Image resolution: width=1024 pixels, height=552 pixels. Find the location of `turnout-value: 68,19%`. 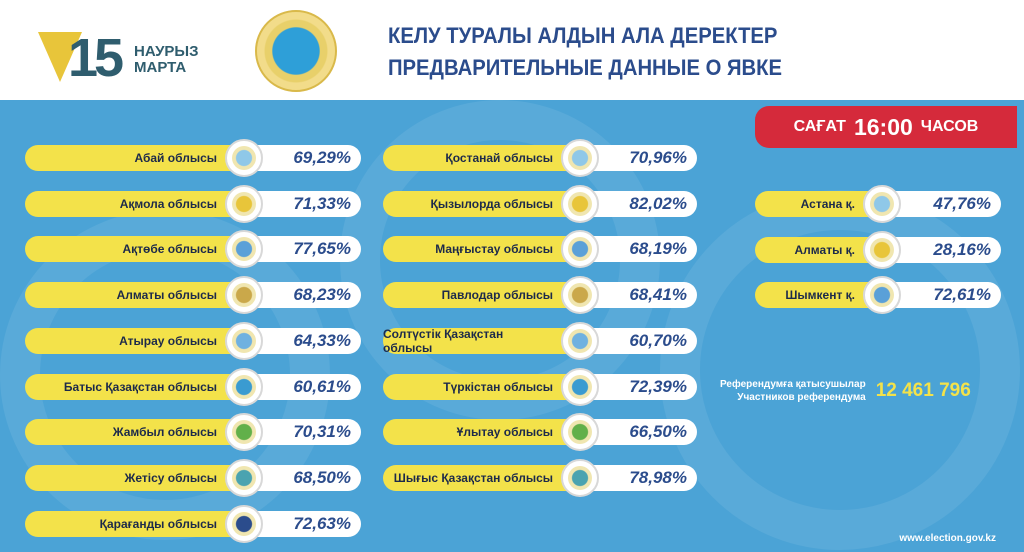

turnout-value: 68,19% is located at coordinates (642, 249).